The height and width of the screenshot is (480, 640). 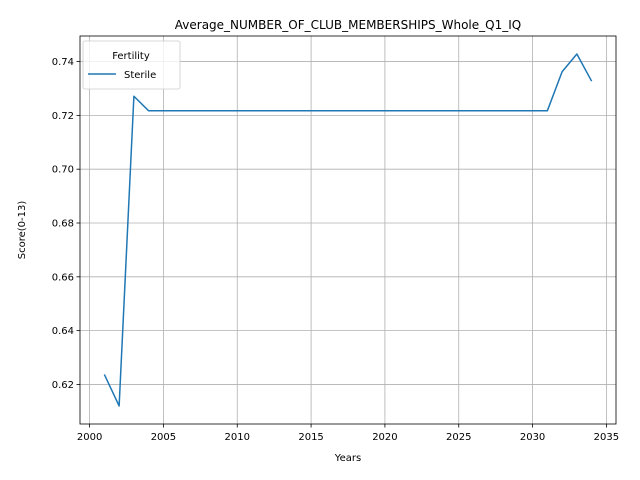 I want to click on legend-box, so click(x=131, y=65).